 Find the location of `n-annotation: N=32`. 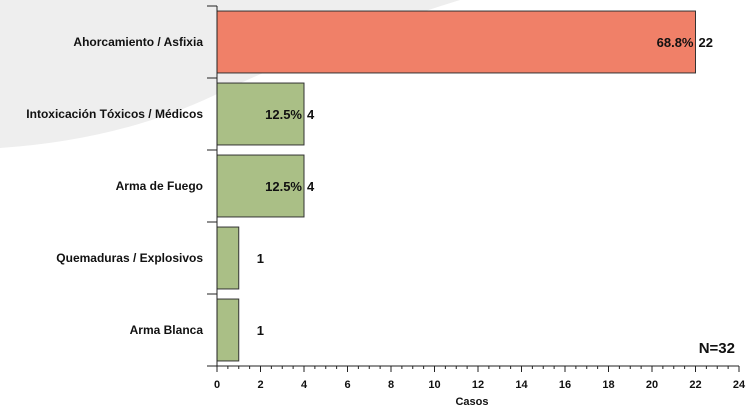

n-annotation: N=32 is located at coordinates (717, 348).